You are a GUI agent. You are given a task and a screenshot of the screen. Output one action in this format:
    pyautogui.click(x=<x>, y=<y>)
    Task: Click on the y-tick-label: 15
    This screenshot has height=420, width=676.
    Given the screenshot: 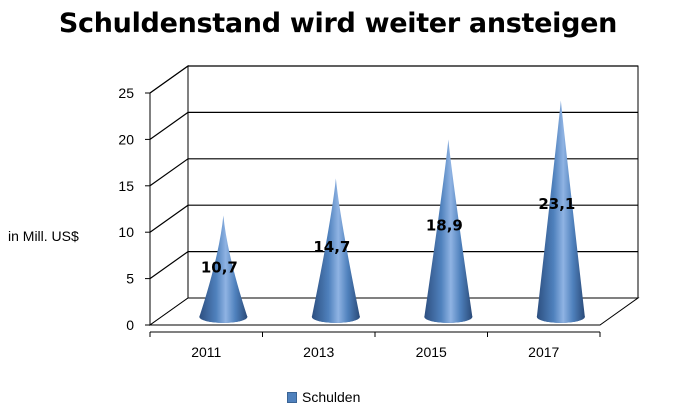 What is the action you would take?
    pyautogui.click(x=126, y=186)
    